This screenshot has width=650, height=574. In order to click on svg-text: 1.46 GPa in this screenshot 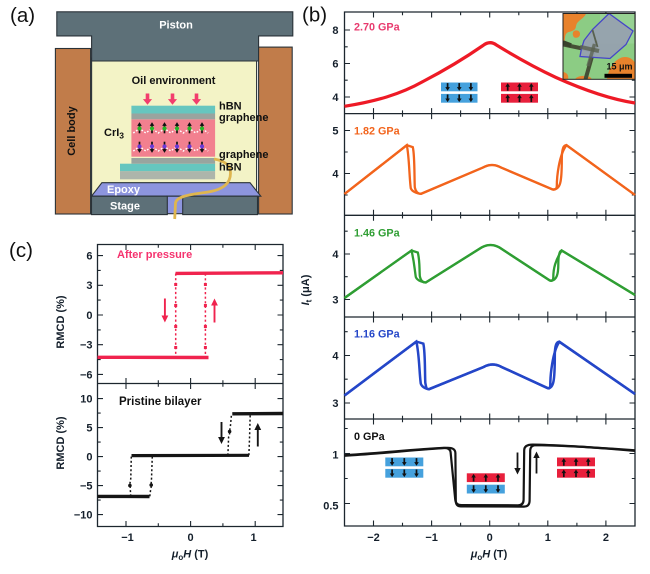, I will do `click(377, 234)`.